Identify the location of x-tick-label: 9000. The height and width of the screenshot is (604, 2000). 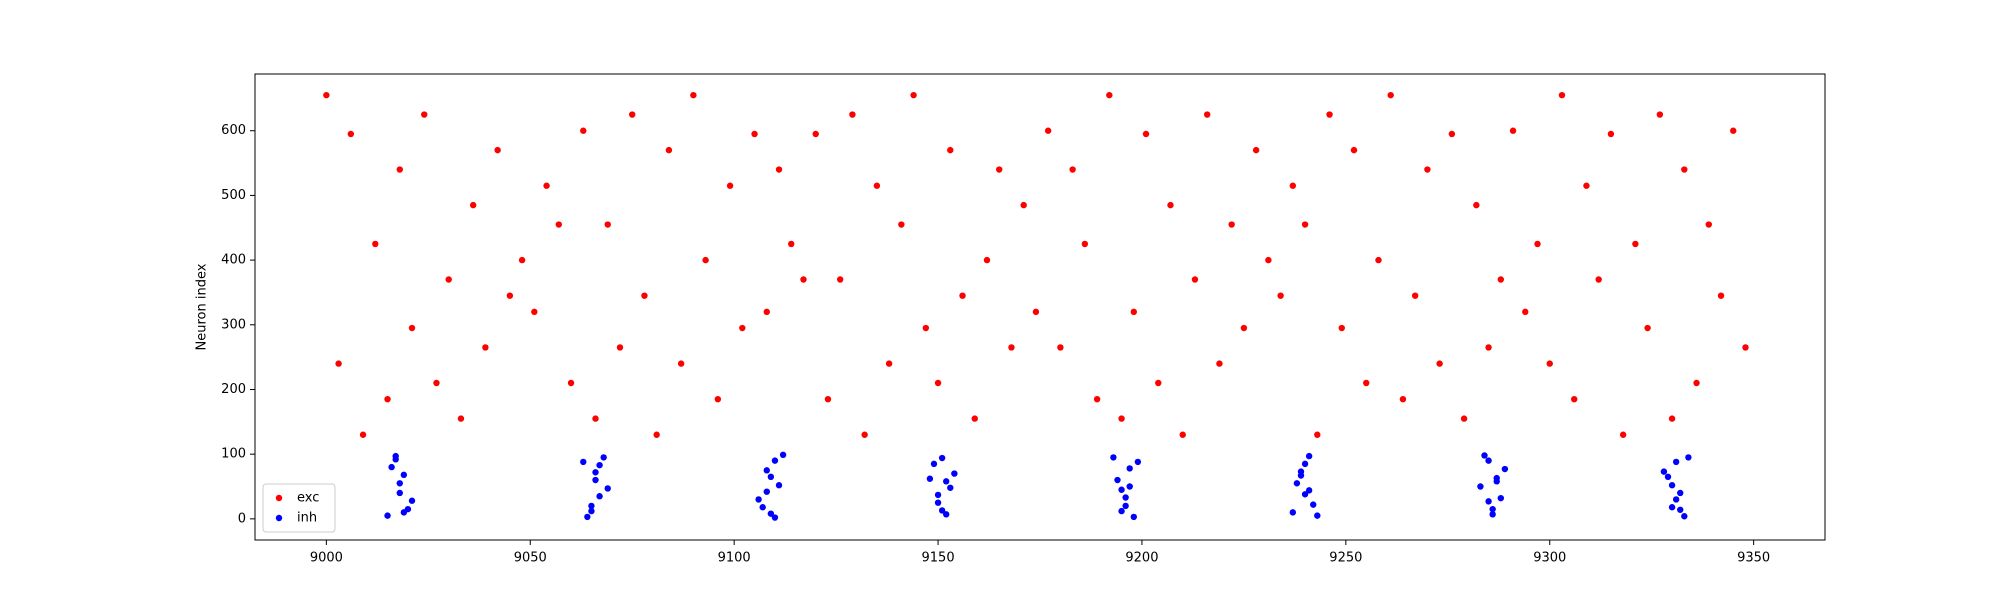
(326, 558).